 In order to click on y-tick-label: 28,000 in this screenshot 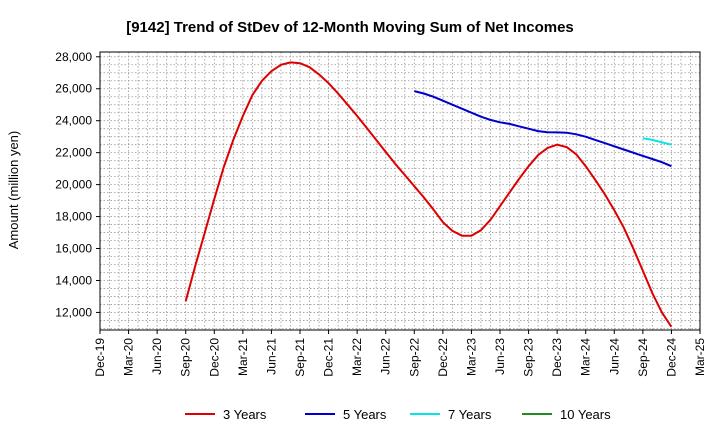, I will do `click(73, 57)`.